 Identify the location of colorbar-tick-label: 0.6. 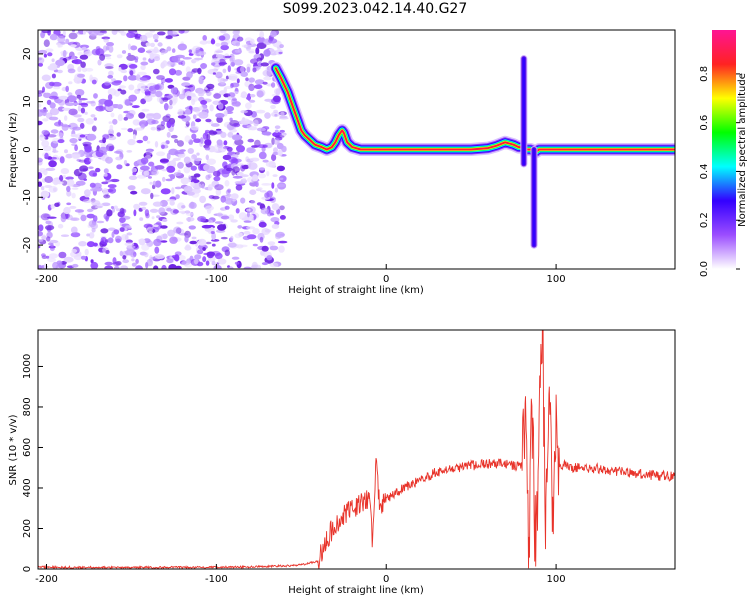
(704, 123).